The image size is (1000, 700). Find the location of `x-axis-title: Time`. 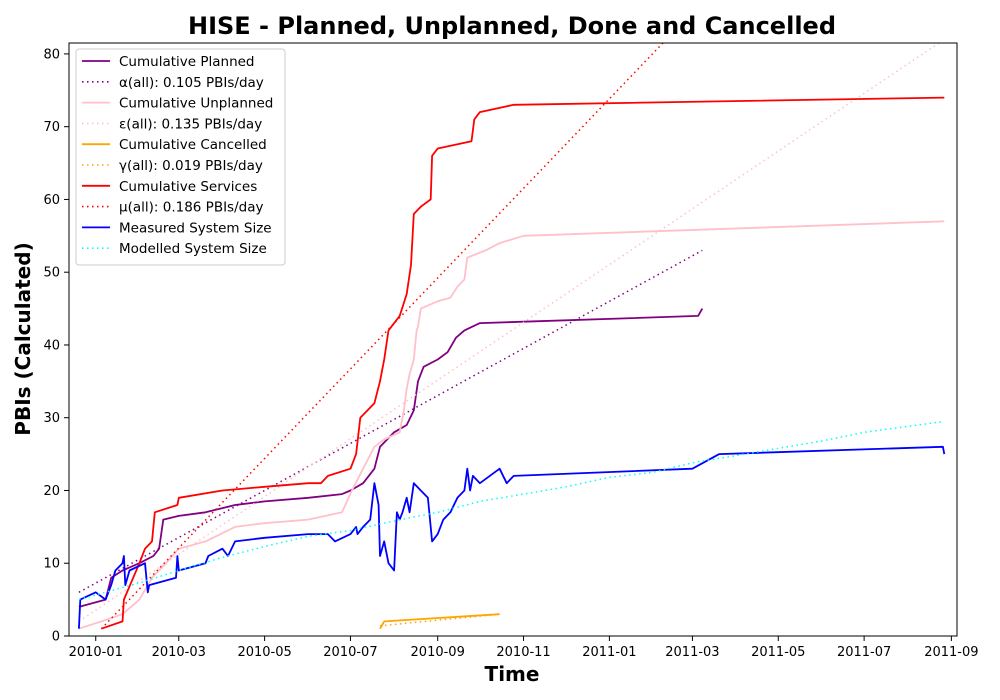

x-axis-title: Time is located at coordinates (512, 674).